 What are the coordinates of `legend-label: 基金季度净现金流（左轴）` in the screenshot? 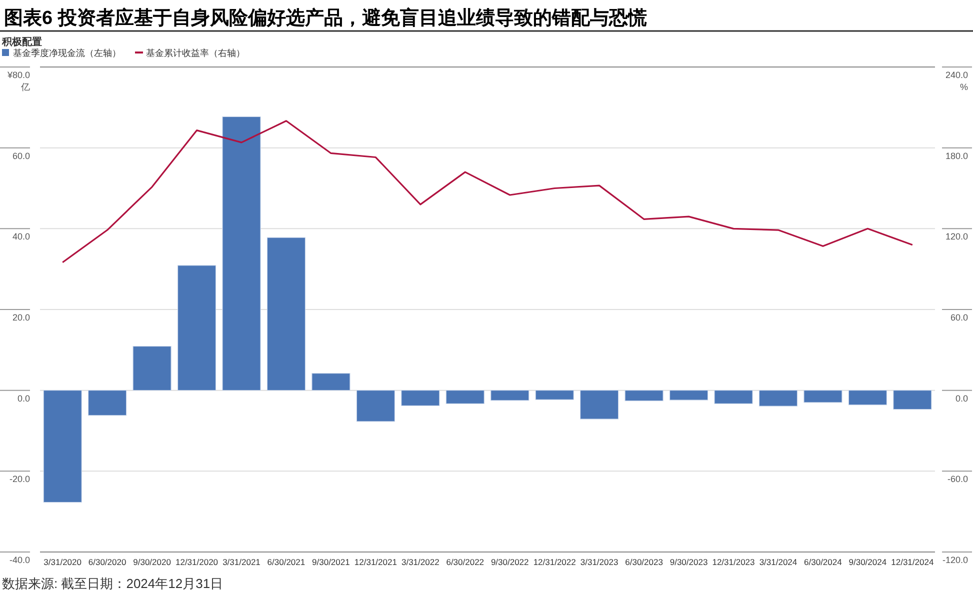 It's located at (67, 53).